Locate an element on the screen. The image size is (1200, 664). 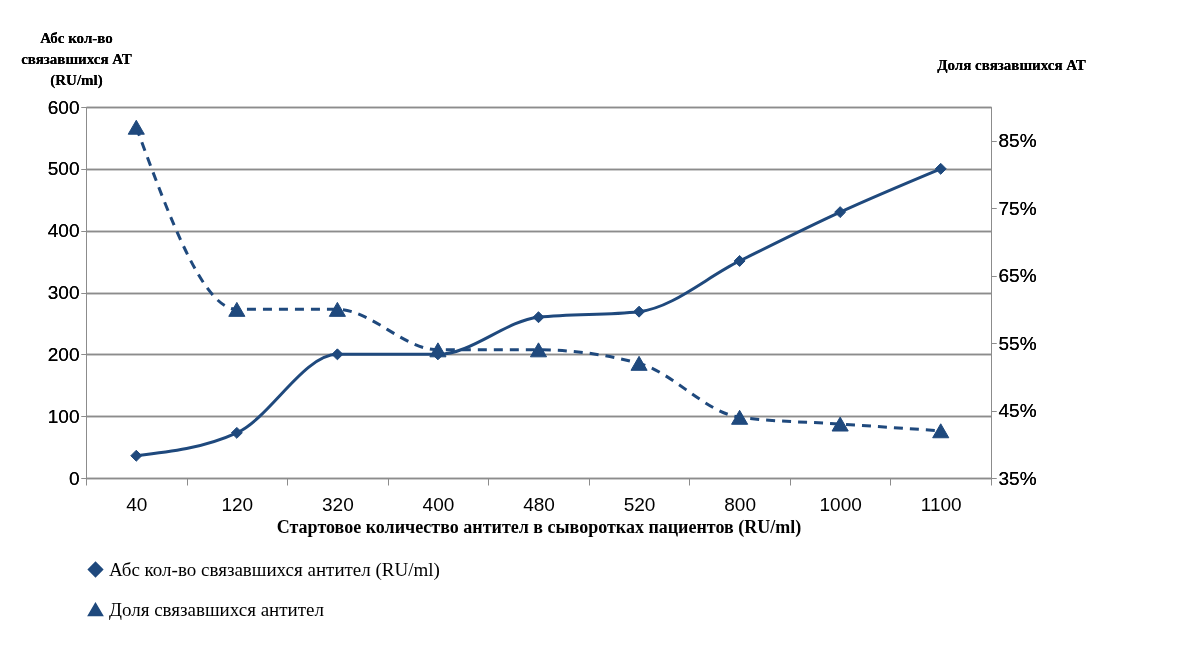
x-tick-label: 40 is located at coordinates (137, 504).